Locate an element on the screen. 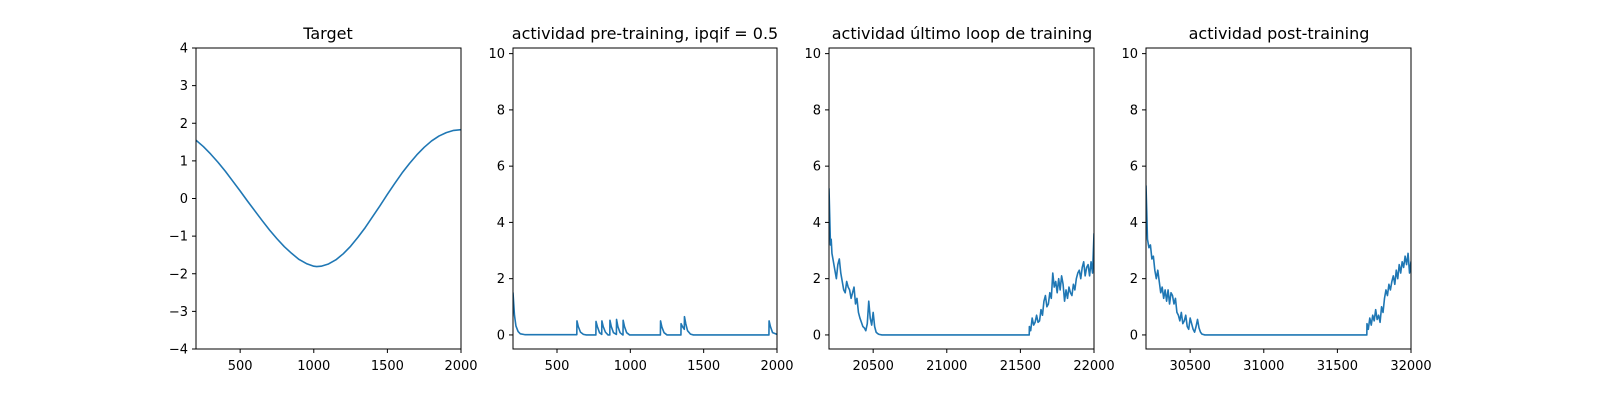  x-tick-label: 22000 is located at coordinates (1093, 366).